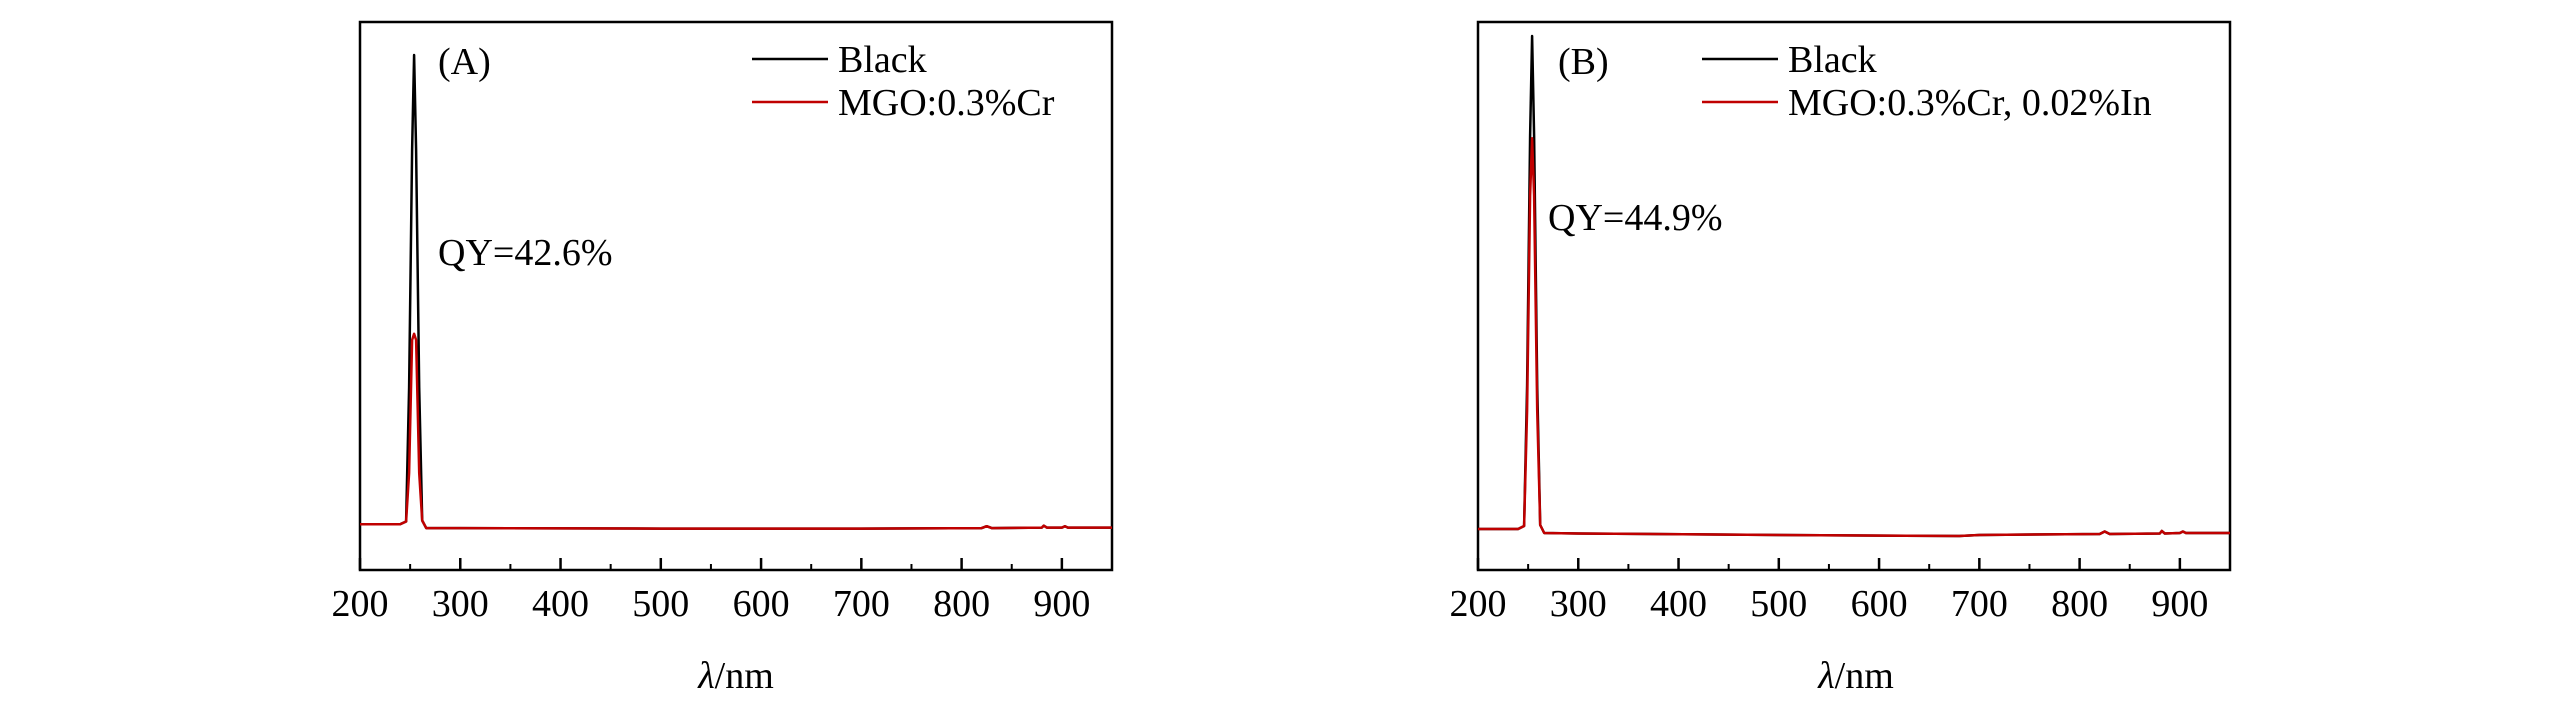 This screenshot has width=2567, height=709. I want to click on panel-b-x-tick-label-400: 400, so click(1678, 604).